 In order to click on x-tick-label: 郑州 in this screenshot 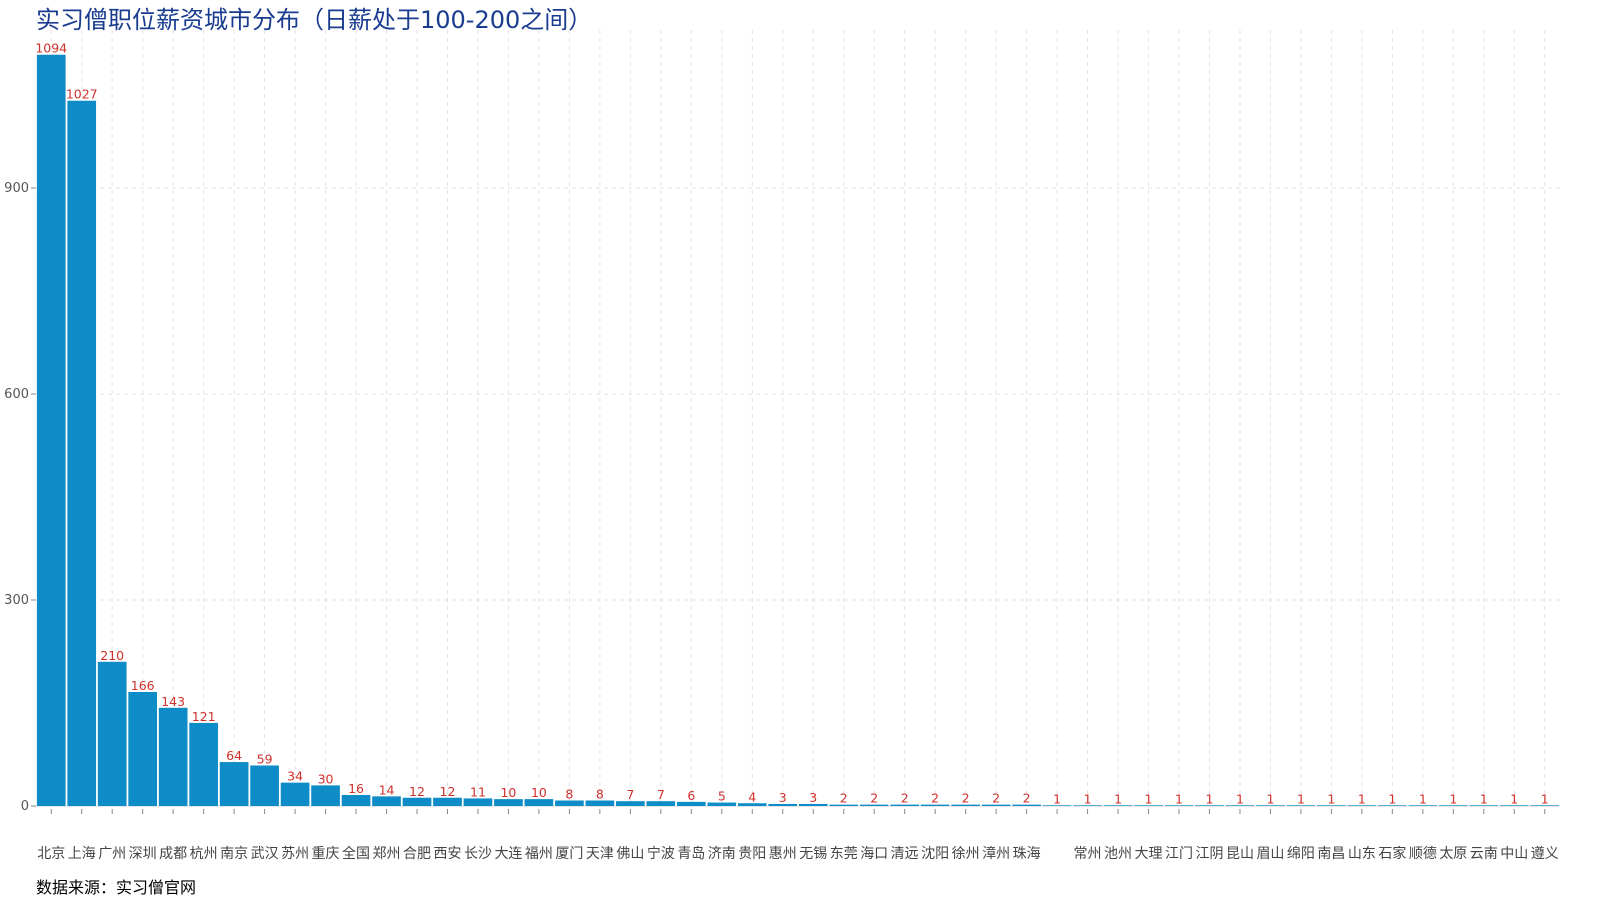, I will do `click(387, 854)`.